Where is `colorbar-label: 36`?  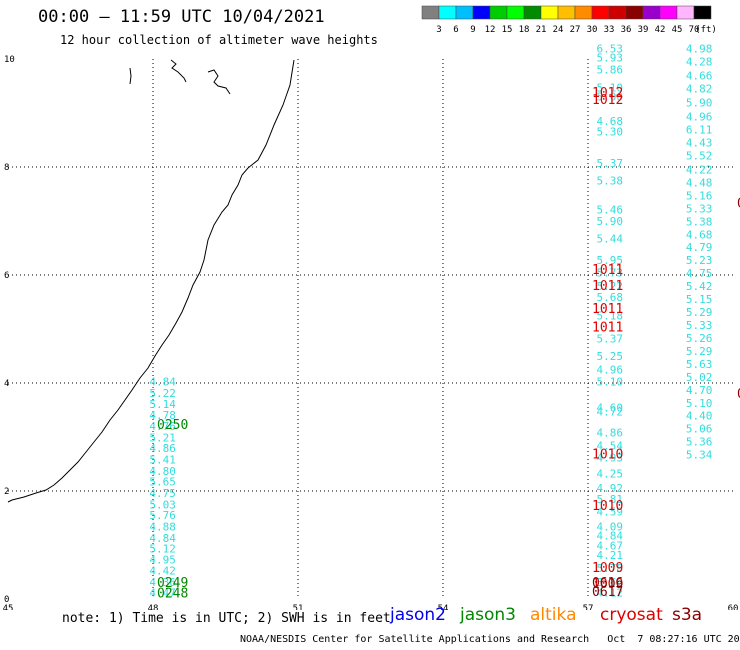 colorbar-label: 36 is located at coordinates (626, 30).